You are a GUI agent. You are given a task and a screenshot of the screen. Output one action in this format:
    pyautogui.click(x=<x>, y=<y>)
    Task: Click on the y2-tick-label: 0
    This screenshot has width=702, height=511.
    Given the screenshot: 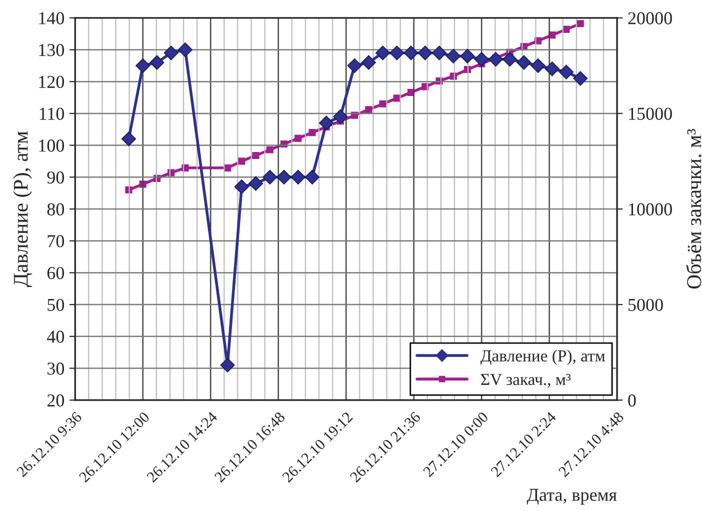 What is the action you would take?
    pyautogui.click(x=632, y=400)
    